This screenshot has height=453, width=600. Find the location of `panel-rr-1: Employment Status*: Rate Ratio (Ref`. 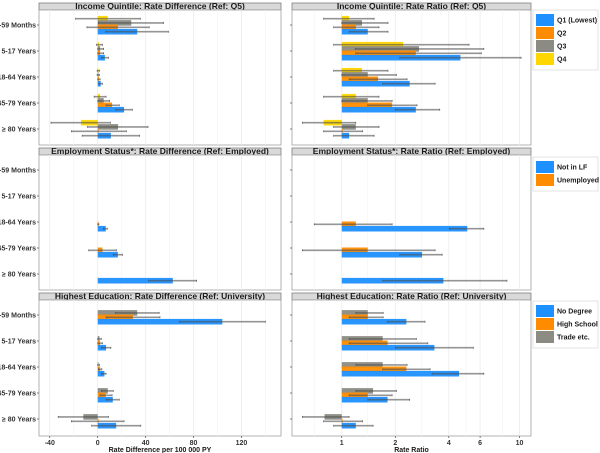

panel-rr-1: Employment Status*: Rate Ratio (Ref is located at coordinates (411, 218).